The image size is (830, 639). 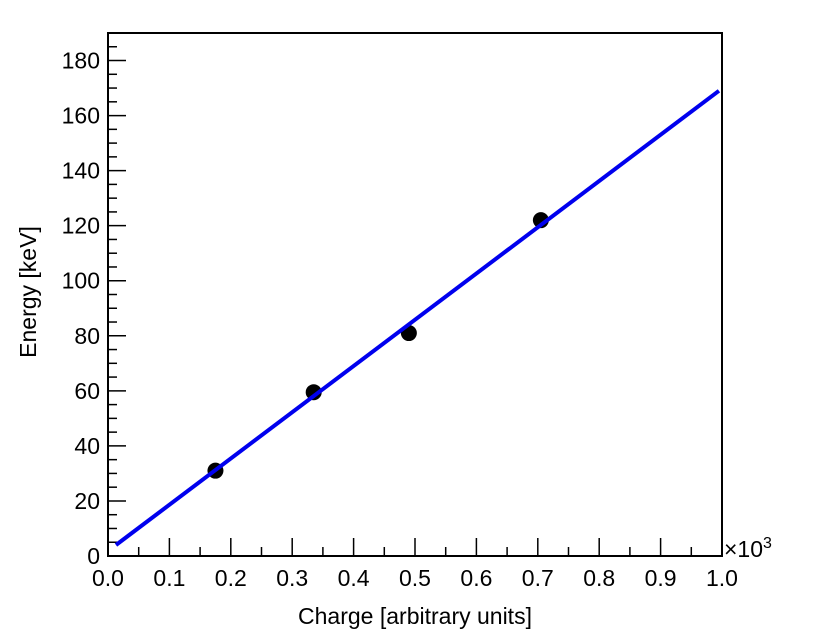 What do you see at coordinates (415, 578) in the screenshot?
I see `x-tick-label: 0.5` at bounding box center [415, 578].